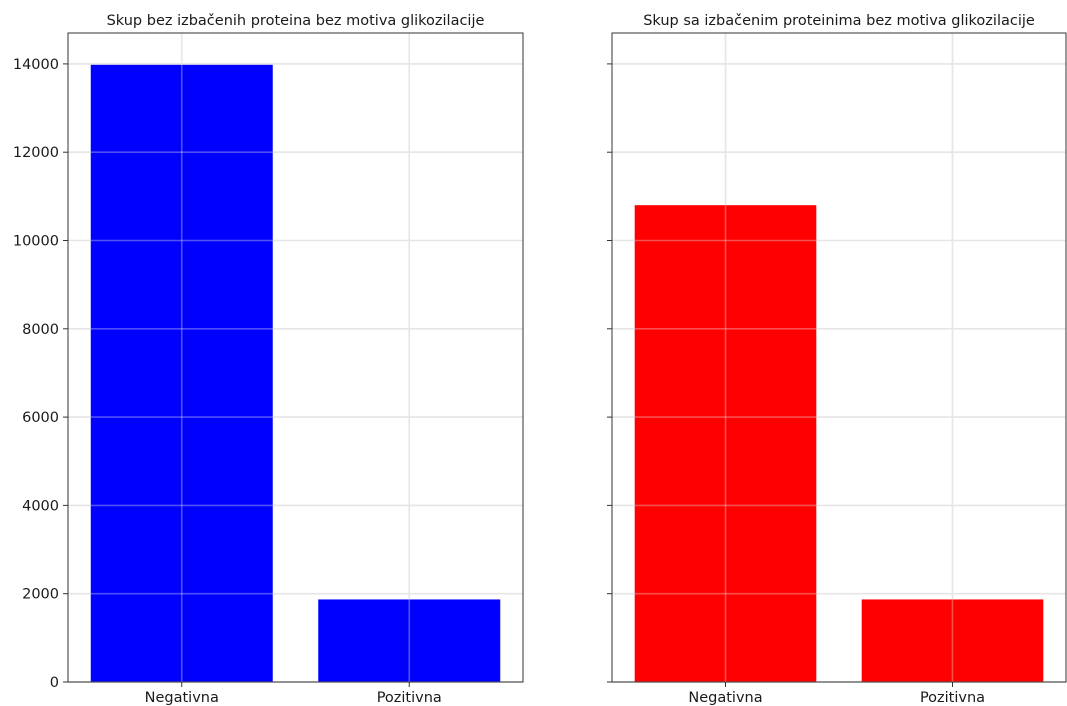 Image resolution: width=1067 pixels, height=706 pixels. Describe the element at coordinates (40, 506) in the screenshot. I see `y-tick-label: 4000` at that location.